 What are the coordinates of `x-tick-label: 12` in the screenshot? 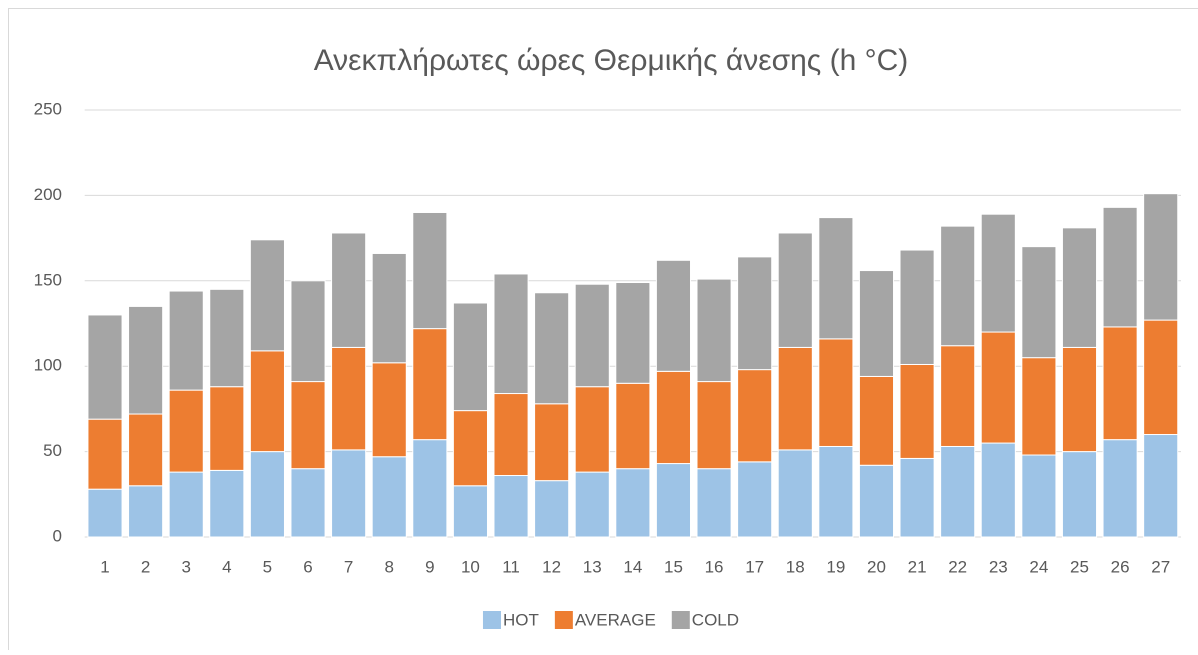 It's located at (551, 566).